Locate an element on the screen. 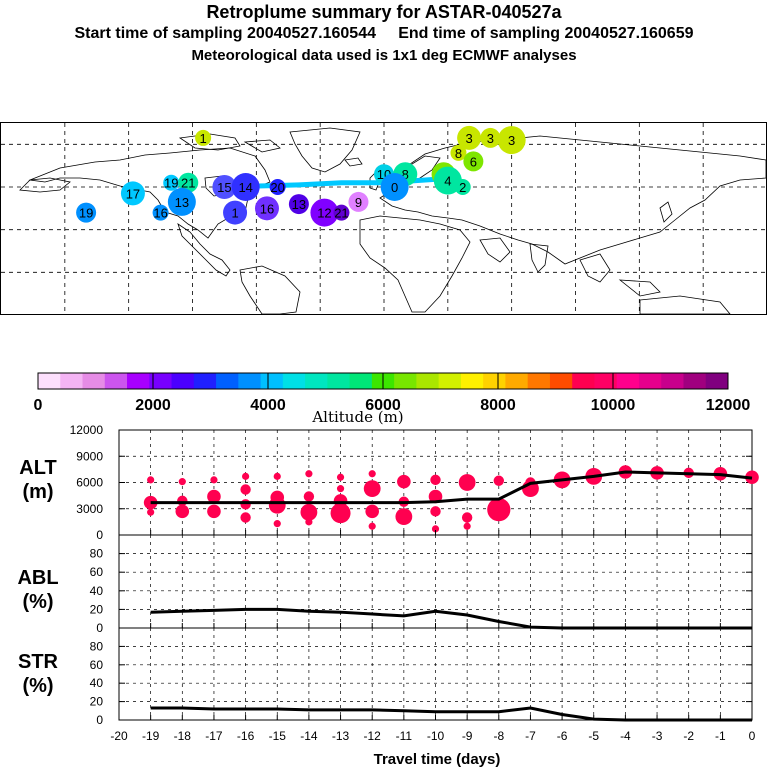 Image resolution: width=768 pixels, height=768 pixels. x-tick-label: 0 is located at coordinates (752, 736).